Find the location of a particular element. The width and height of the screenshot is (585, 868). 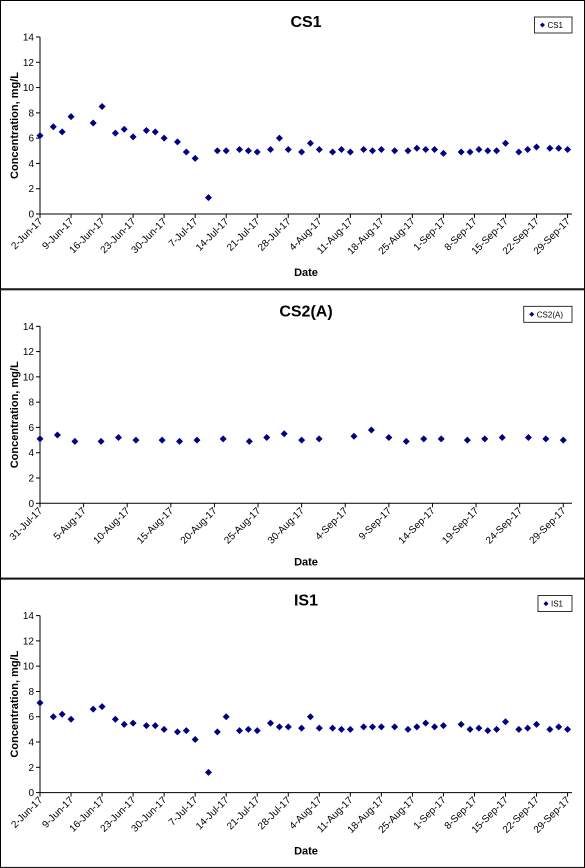

legend-marker is located at coordinates (532, 314).